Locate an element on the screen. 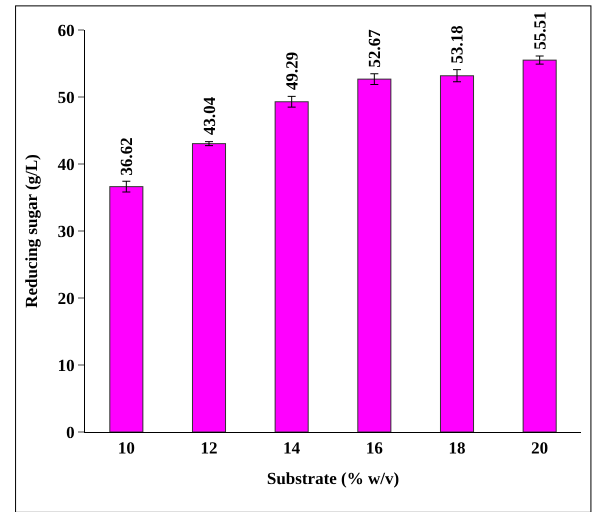 The width and height of the screenshot is (601, 512). data-label: 43.04 is located at coordinates (209, 116).